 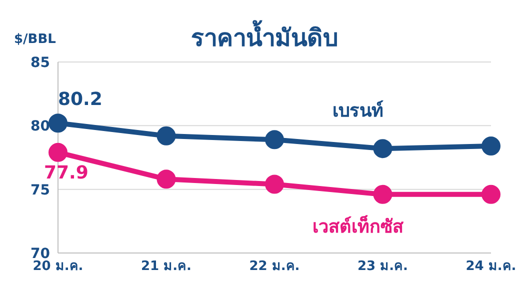 I want to click on x-tick-label: 24 ม.ค., so click(x=491, y=266).